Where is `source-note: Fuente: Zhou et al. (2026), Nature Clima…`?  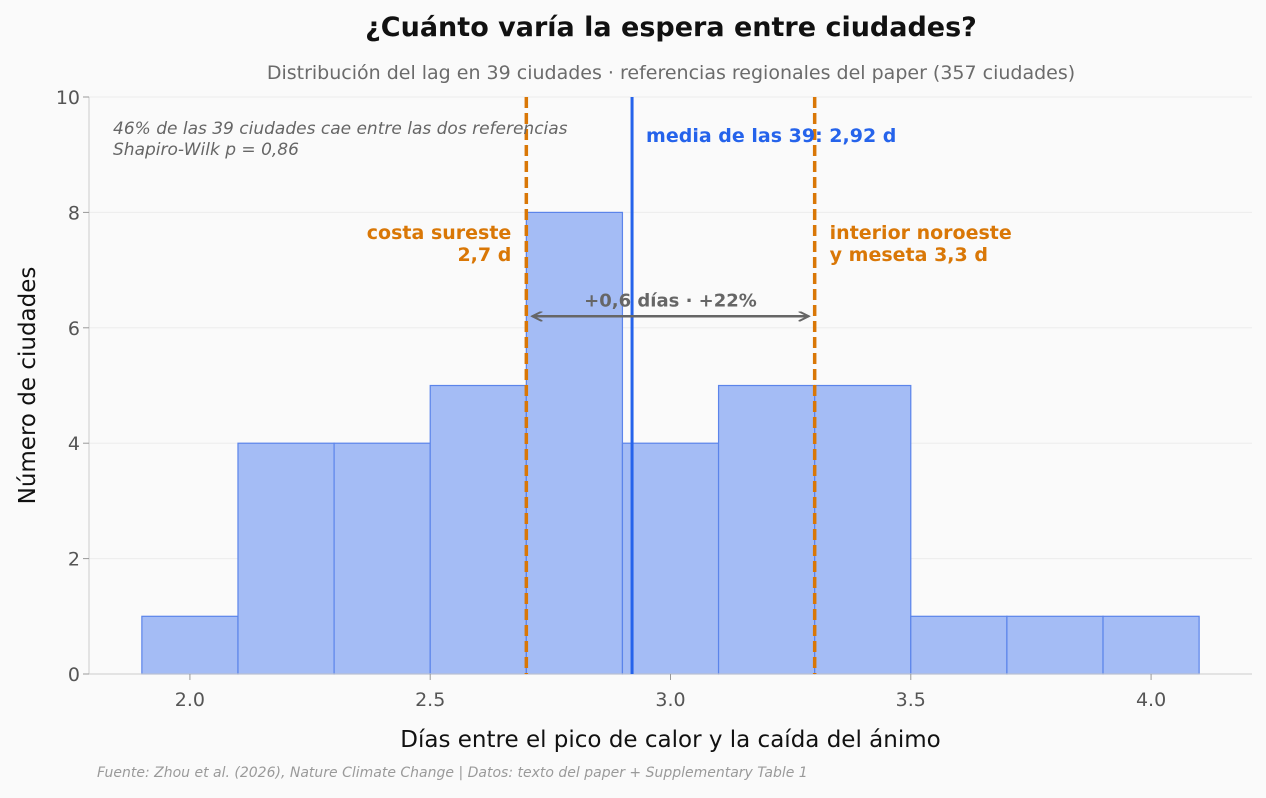
source-note: Fuente: Zhou et al. (2026), Nature Clima… is located at coordinates (452, 773).